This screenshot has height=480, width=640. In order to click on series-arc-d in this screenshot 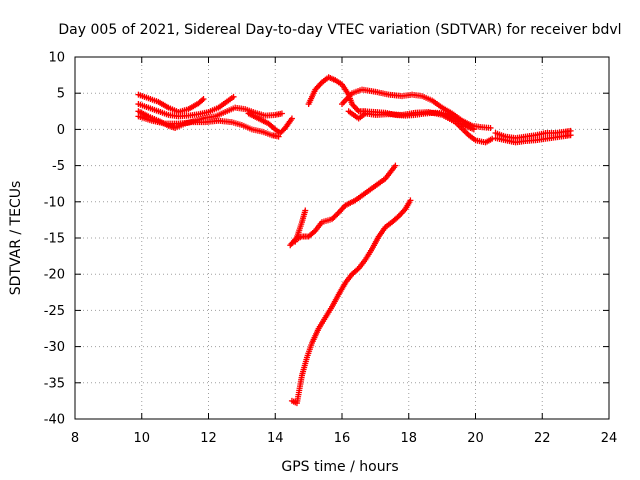, I will do `click(208, 126)`.